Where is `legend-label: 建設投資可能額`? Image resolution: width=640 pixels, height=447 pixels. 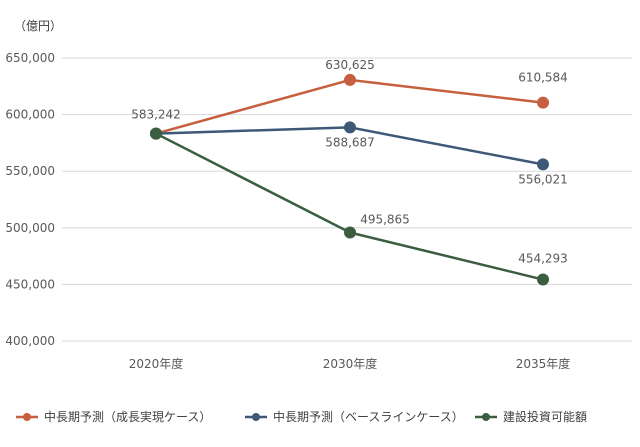
legend-label: 建設投資可能額 is located at coordinates (545, 416).